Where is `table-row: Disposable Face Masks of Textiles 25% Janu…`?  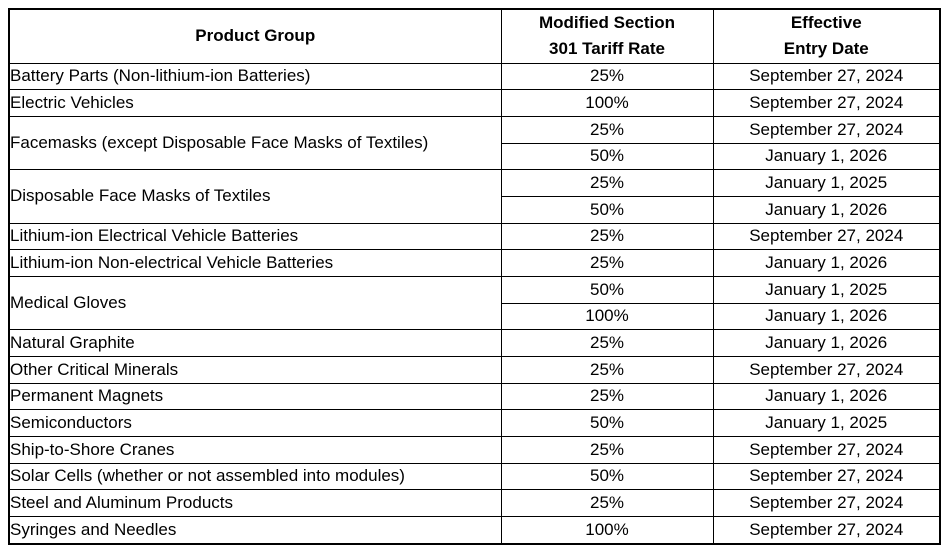
table-row: Disposable Face Masks of Textiles 25% Janu… is located at coordinates (474, 196).